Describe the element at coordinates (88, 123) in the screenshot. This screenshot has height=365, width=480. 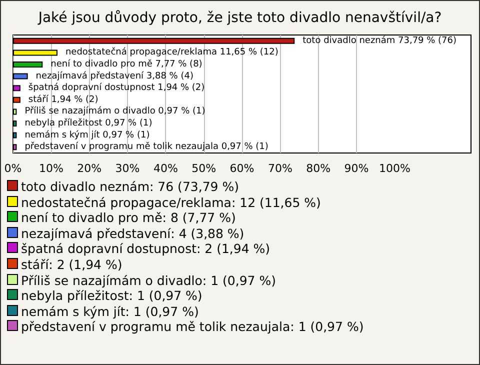
I see `category-label: nebyla příležitost 0,97 % (1)` at that location.